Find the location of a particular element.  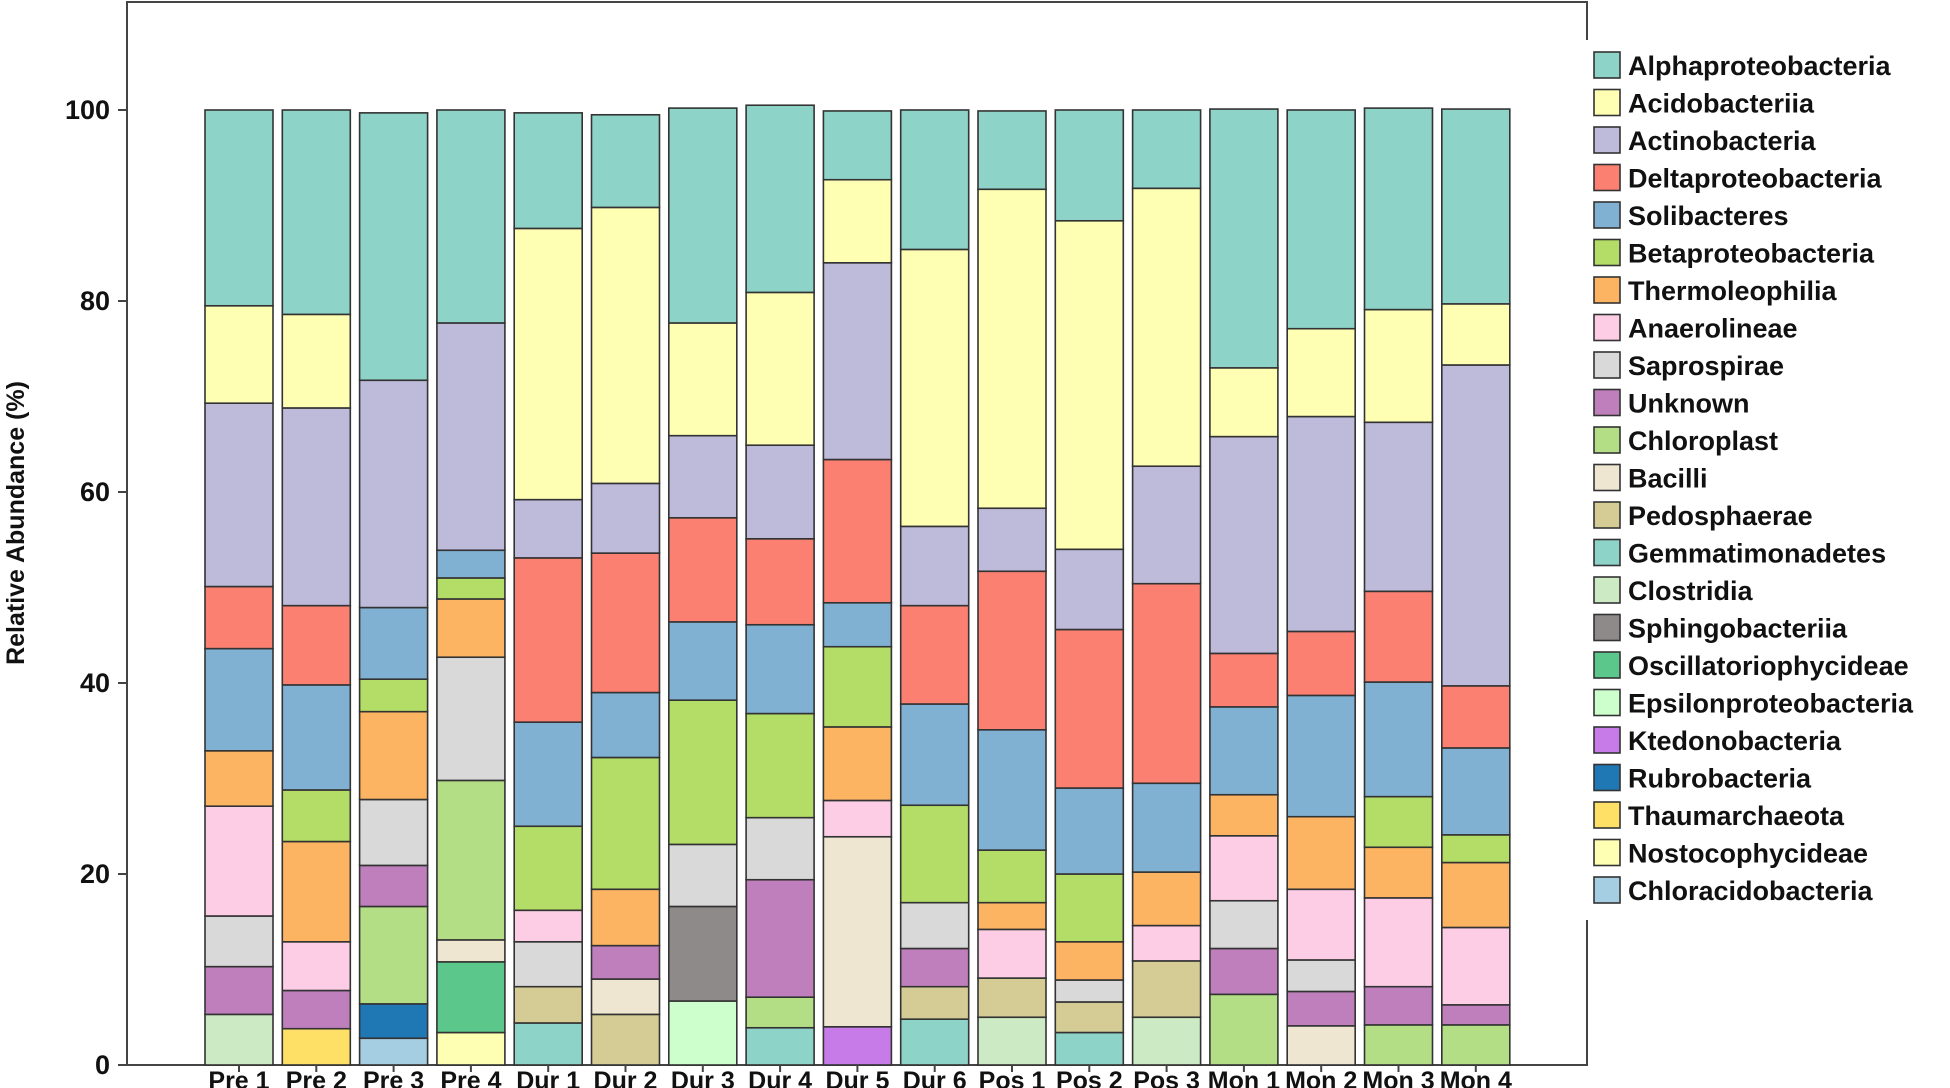

legend-label: Chloracidobacteria is located at coordinates (1751, 891).